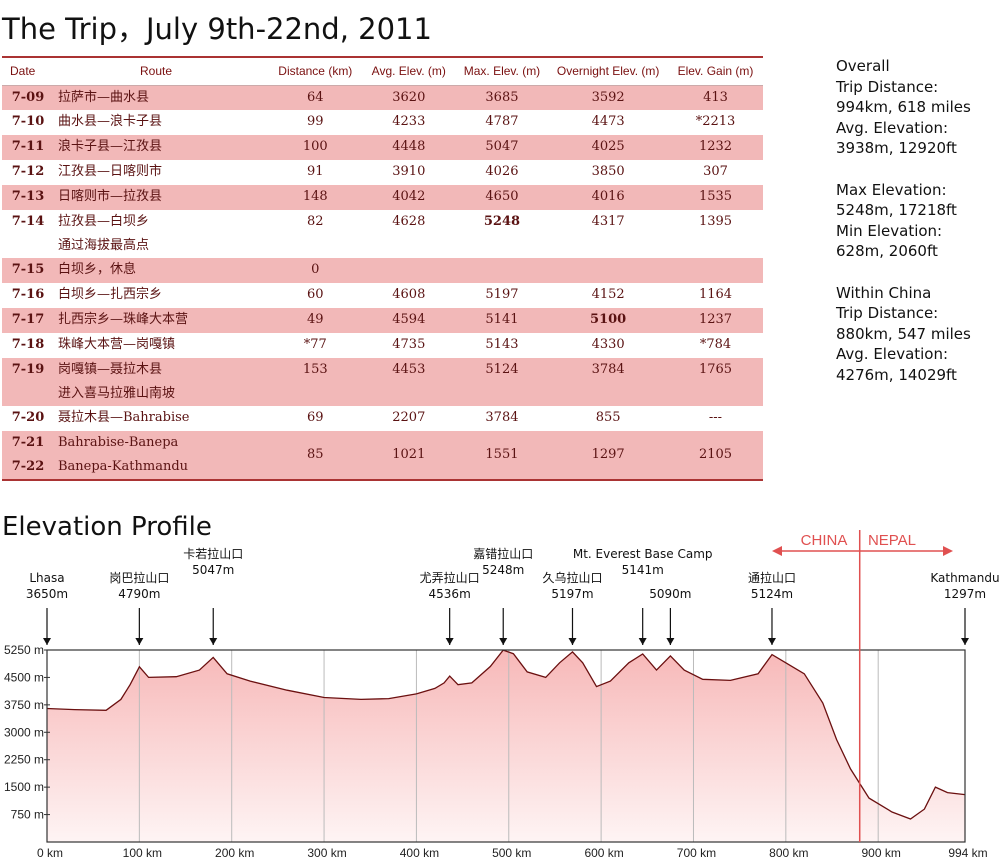  I want to click on table-row: 7-15 白坝乡，休息 0, so click(382, 270).